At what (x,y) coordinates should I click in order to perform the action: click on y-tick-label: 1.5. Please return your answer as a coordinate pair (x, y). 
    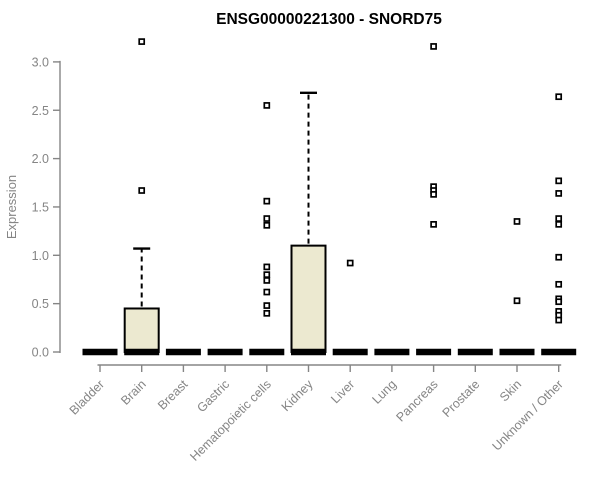
    Looking at the image, I should click on (40, 207).